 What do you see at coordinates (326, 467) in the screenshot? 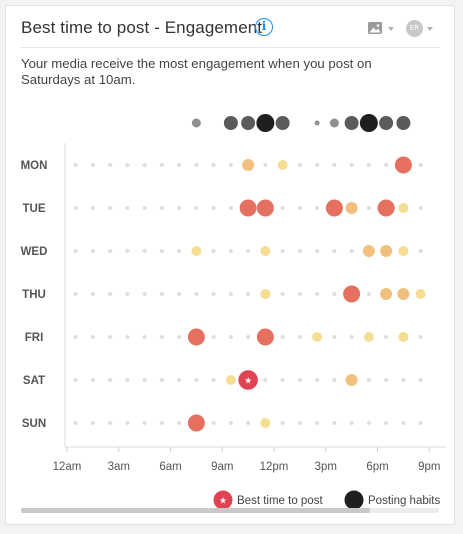
I see `x-tick-label: 3pm` at bounding box center [326, 467].